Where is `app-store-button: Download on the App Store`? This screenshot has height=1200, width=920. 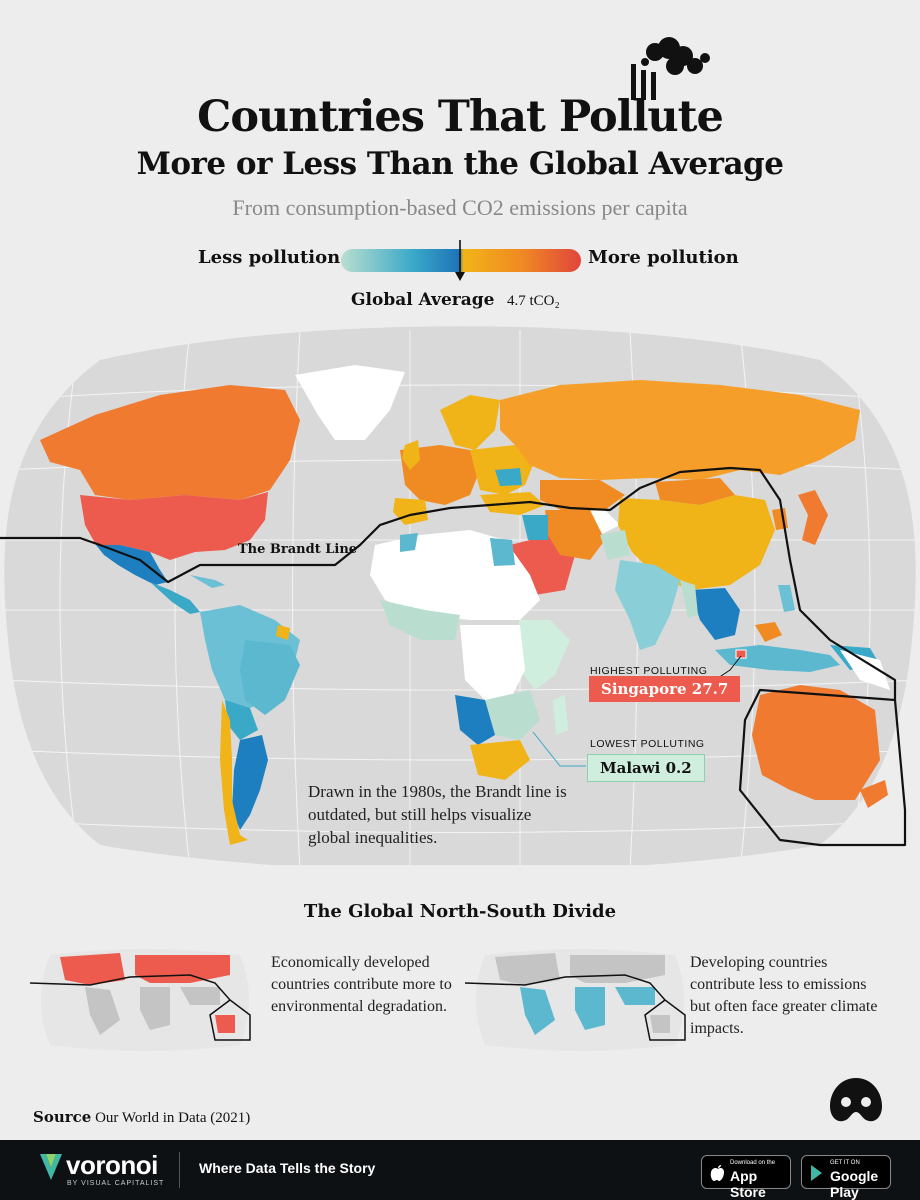
app-store-button: Download on the App Store is located at coordinates (746, 1177).